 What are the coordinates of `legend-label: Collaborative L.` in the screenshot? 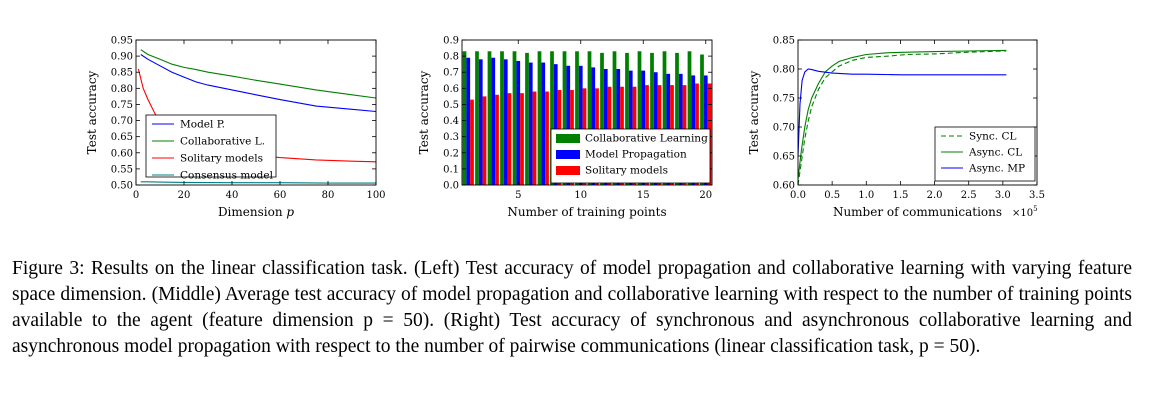 It's located at (222, 142).